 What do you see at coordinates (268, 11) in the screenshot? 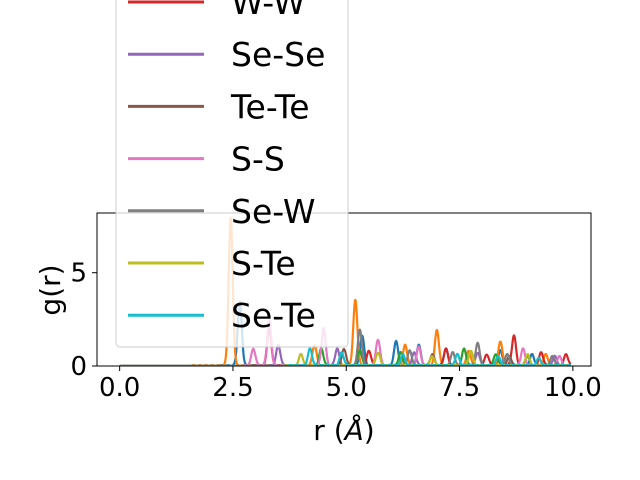
I see `legend-label-w-w: W-W` at bounding box center [268, 11].